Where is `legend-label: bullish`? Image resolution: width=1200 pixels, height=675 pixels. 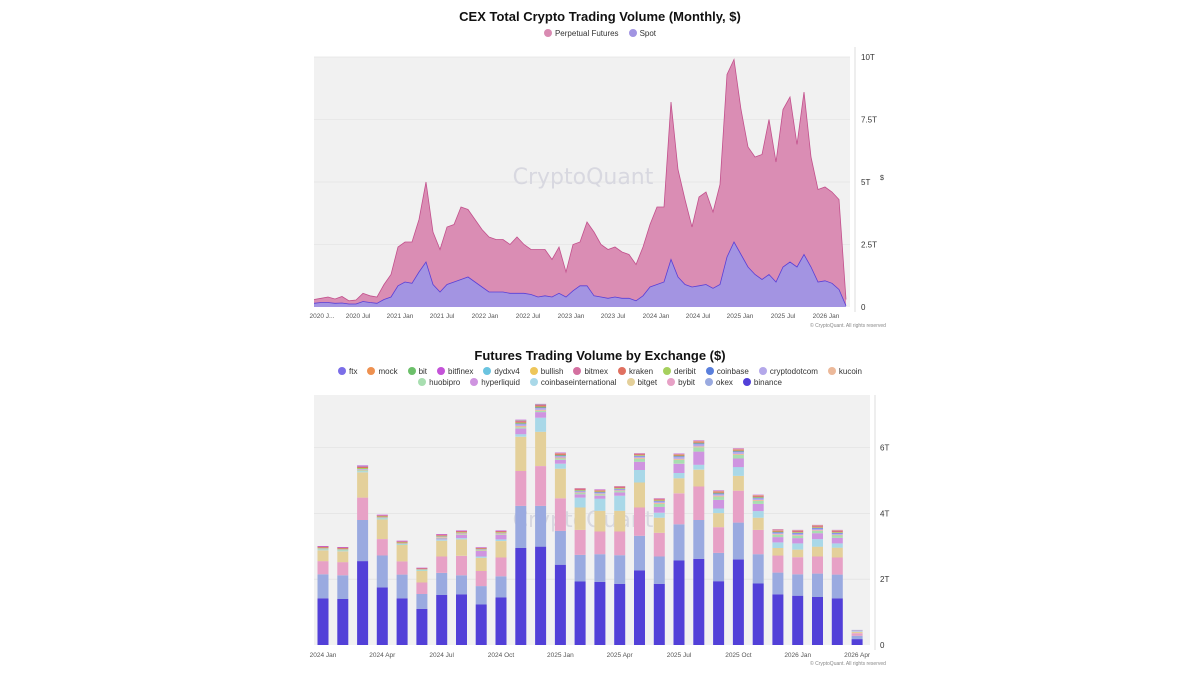
legend-label: bullish is located at coordinates (552, 371).